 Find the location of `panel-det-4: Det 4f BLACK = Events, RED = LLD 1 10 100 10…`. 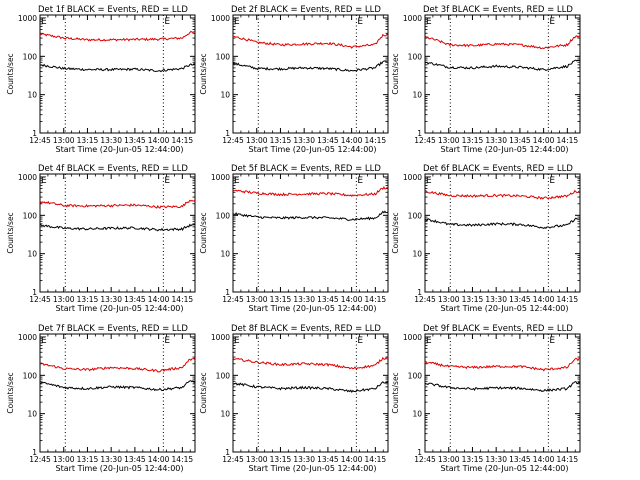

panel-det-4: Det 4f BLACK = Events, RED = LLD 1 10 100 10… is located at coordinates (101, 238).